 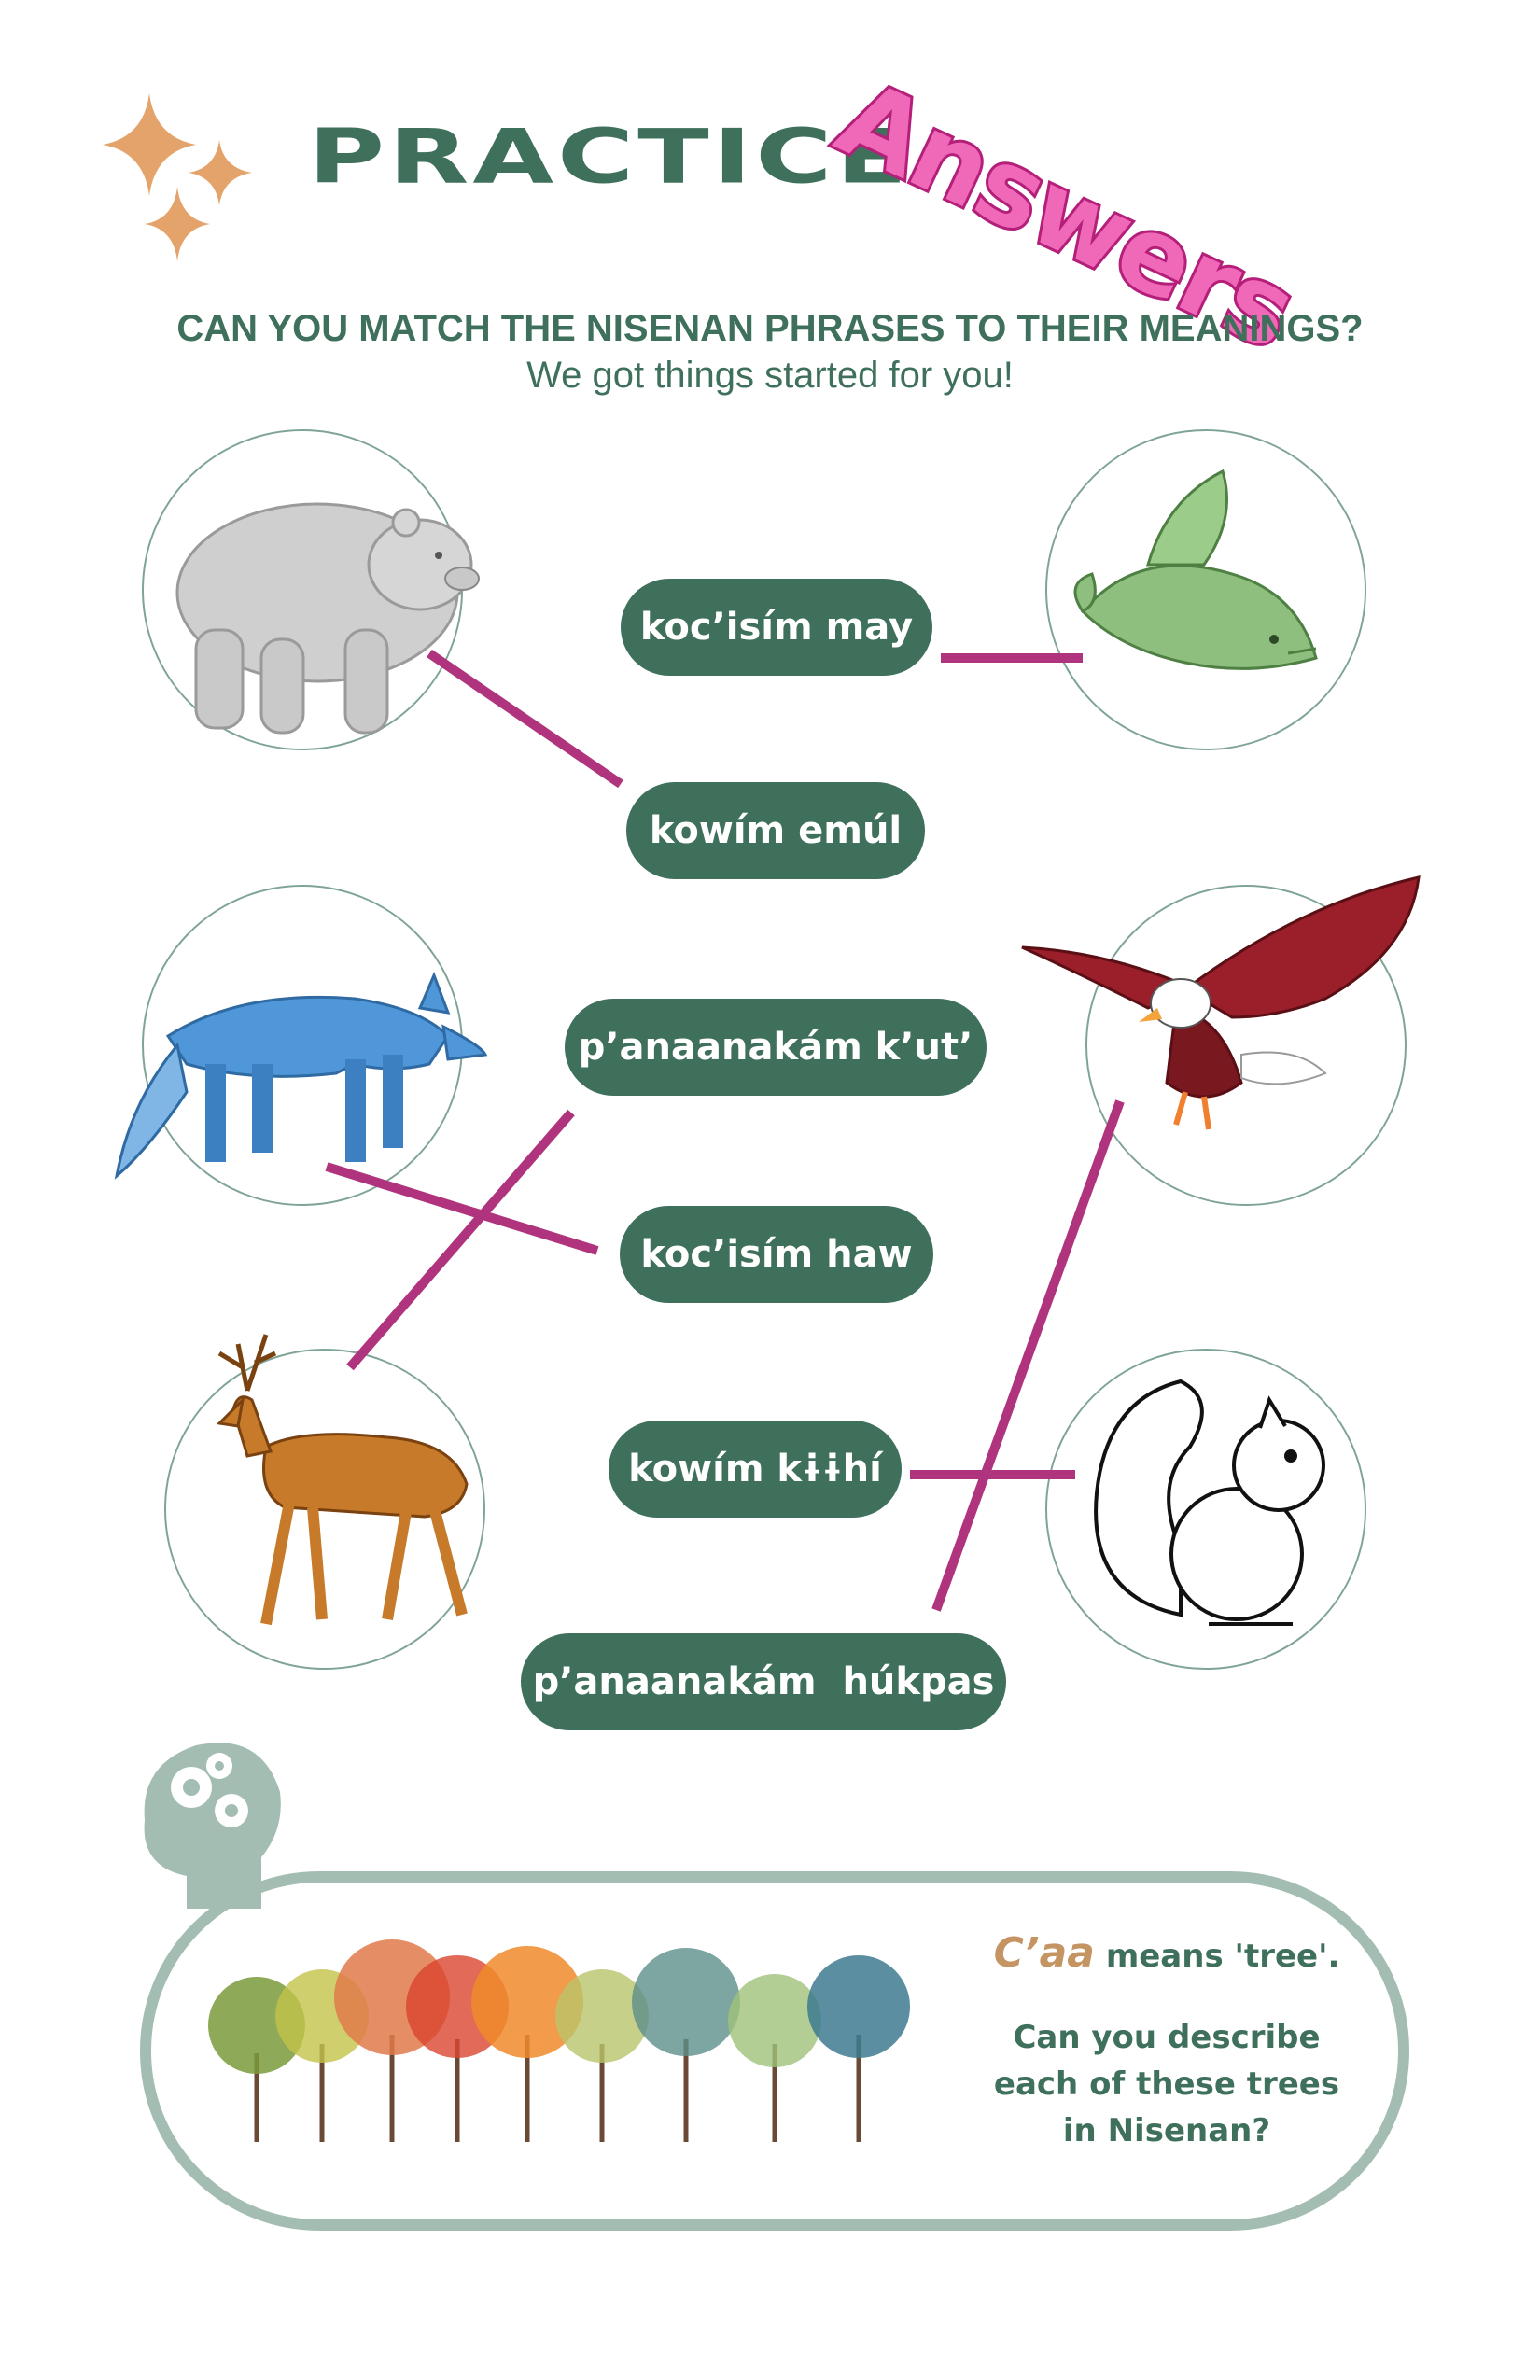 What do you see at coordinates (1044, 1953) in the screenshot?
I see `tree-word: C’aa` at bounding box center [1044, 1953].